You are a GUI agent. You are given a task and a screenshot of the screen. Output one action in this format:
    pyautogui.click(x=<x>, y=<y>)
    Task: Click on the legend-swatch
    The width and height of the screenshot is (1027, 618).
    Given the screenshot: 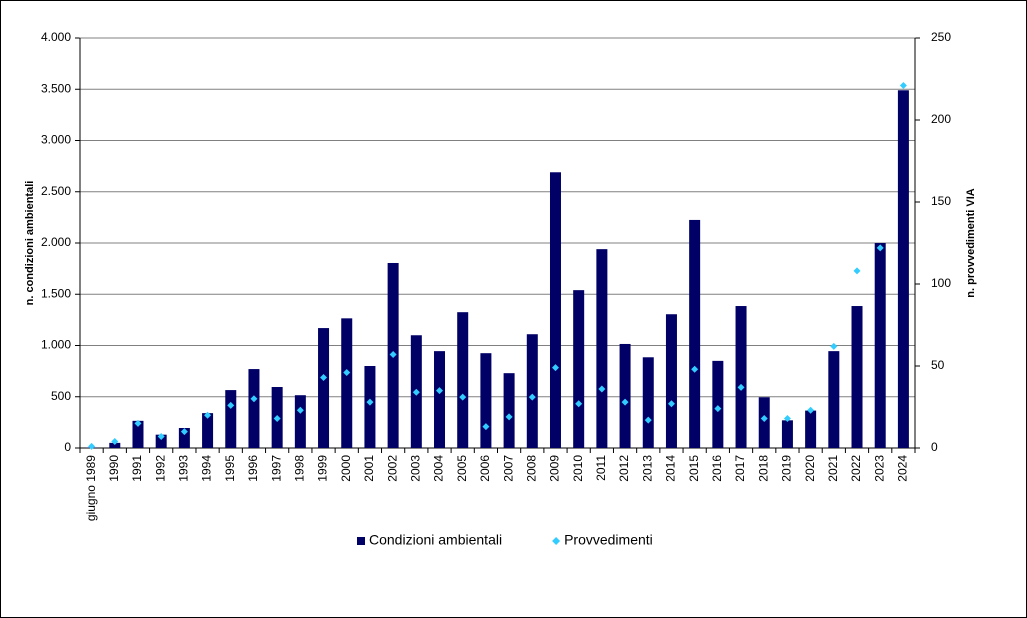 What is the action you would take?
    pyautogui.click(x=556, y=541)
    